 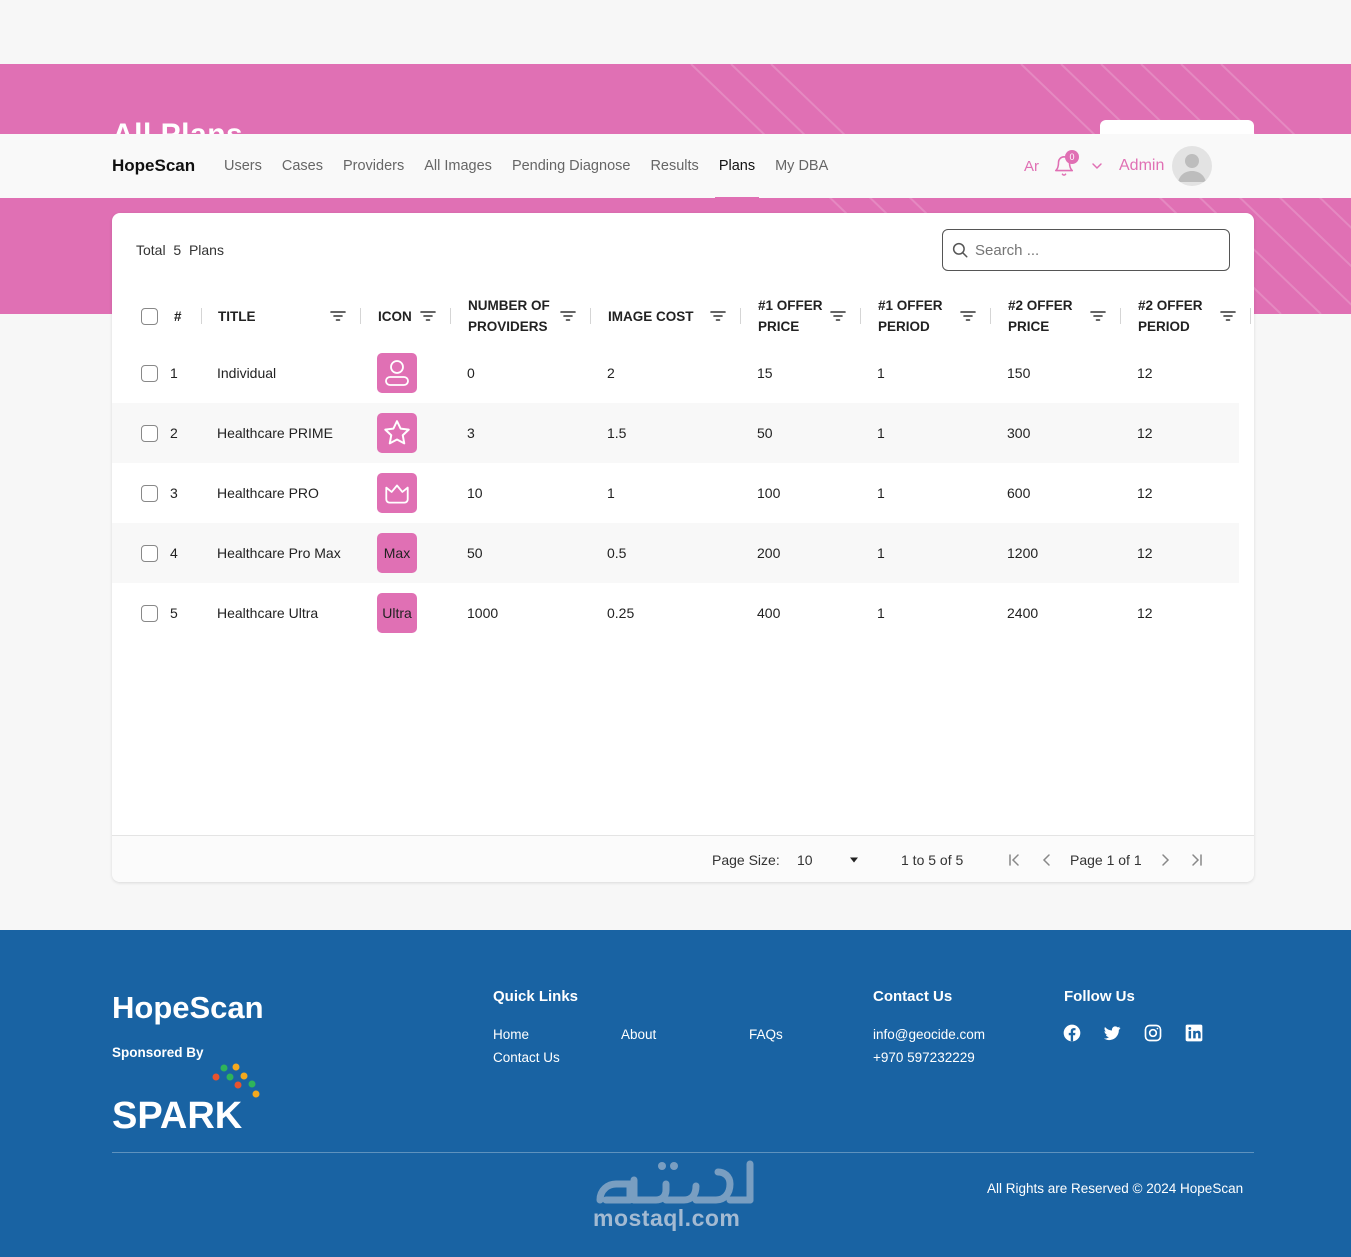 What do you see at coordinates (1112, 1033) in the screenshot?
I see `twitter-icon` at bounding box center [1112, 1033].